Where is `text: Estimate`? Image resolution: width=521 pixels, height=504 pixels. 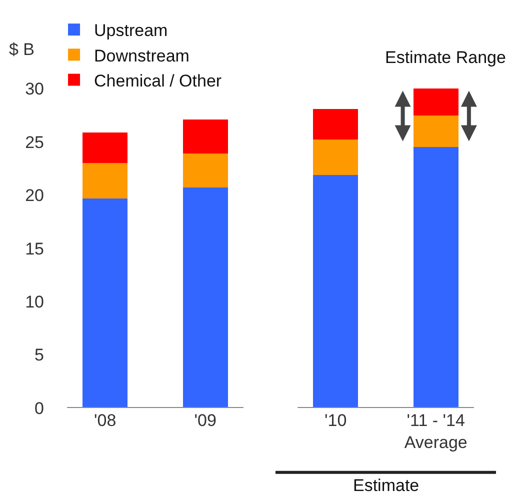
text: Estimate is located at coordinates (386, 485).